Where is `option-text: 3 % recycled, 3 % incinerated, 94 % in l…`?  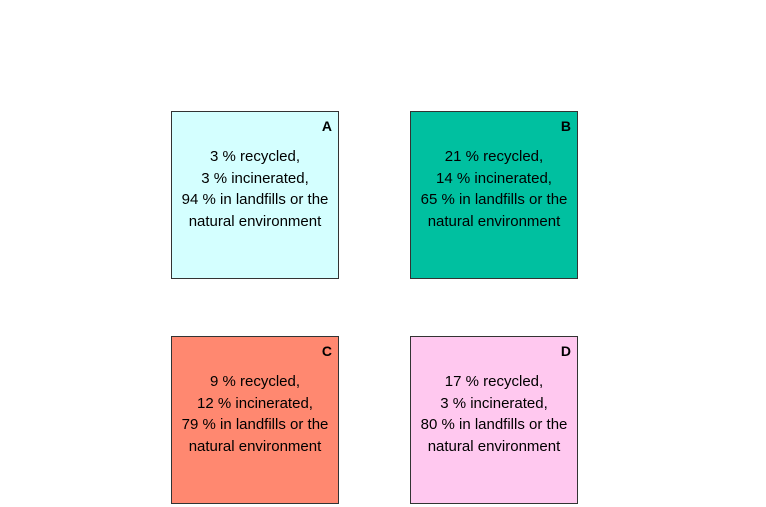
option-text: 3 % recycled, 3 % incinerated, 94 % in l… is located at coordinates (255, 189).